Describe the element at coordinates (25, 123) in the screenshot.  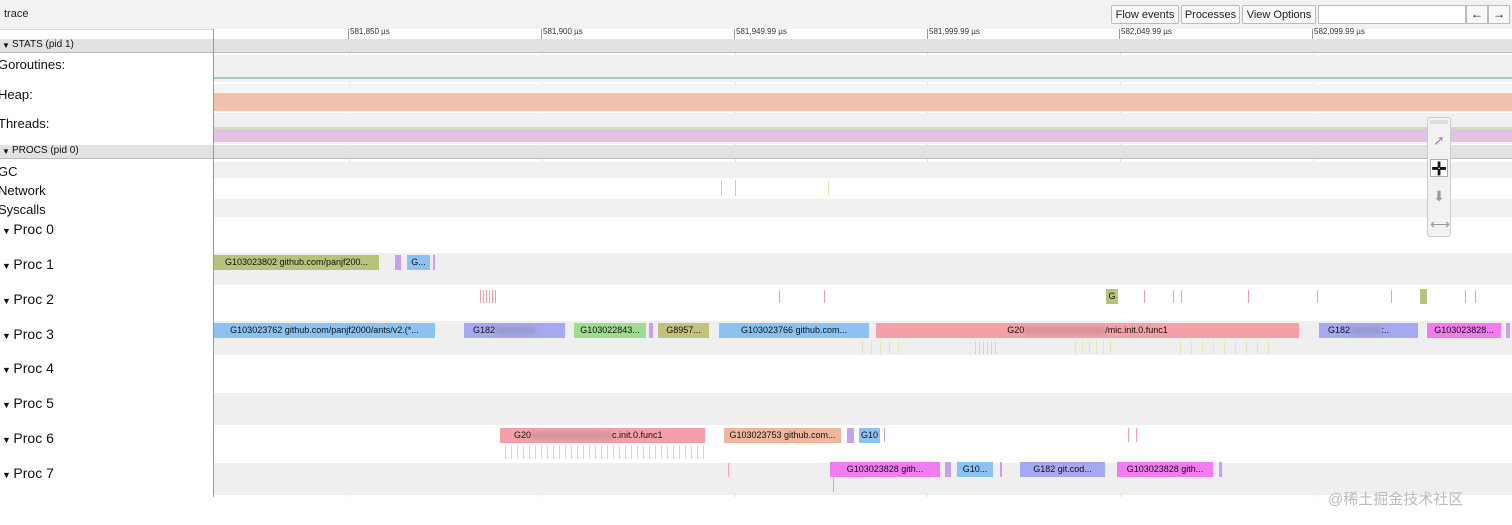
I see `threads-label: Threads:` at that location.